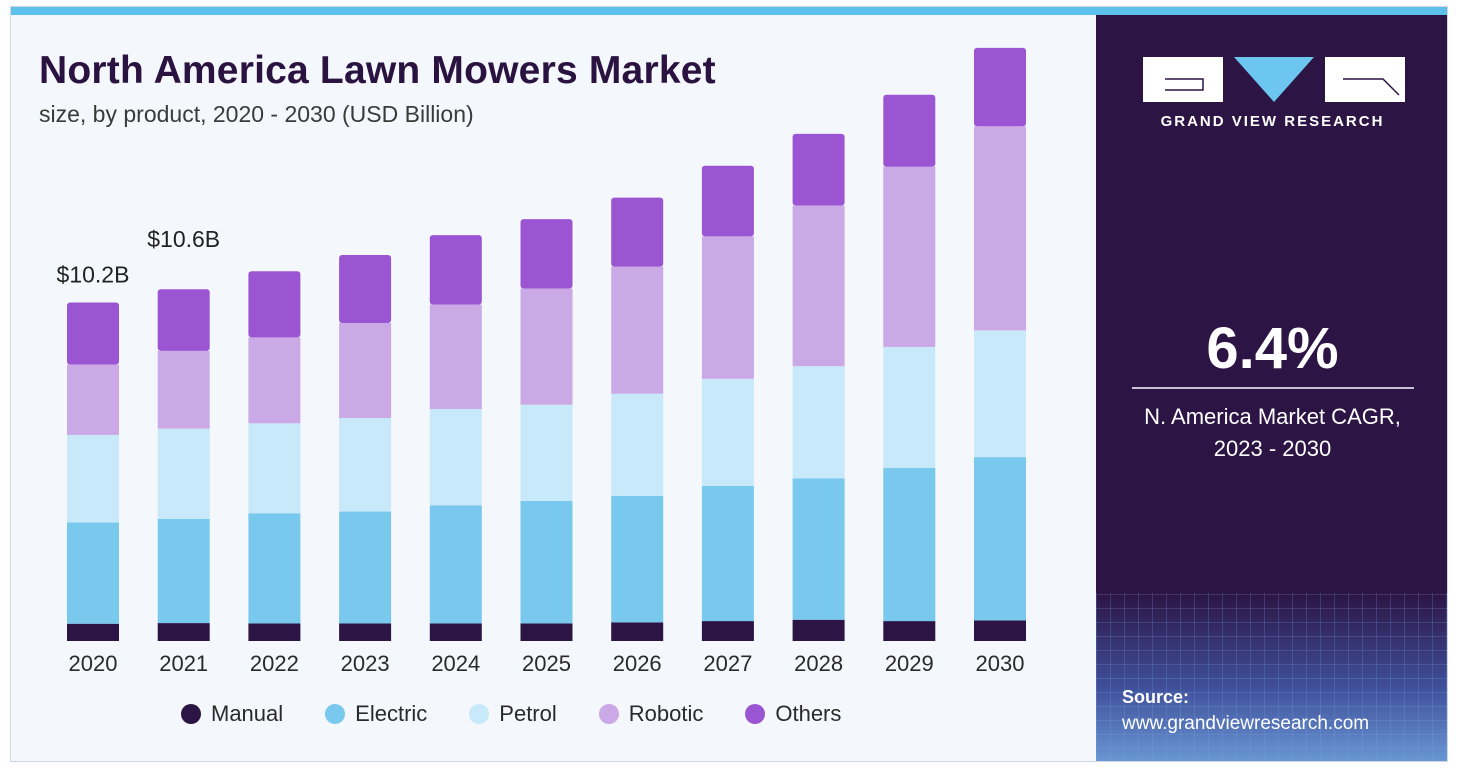  What do you see at coordinates (365, 567) in the screenshot?
I see `bar-segment-electric-2023` at bounding box center [365, 567].